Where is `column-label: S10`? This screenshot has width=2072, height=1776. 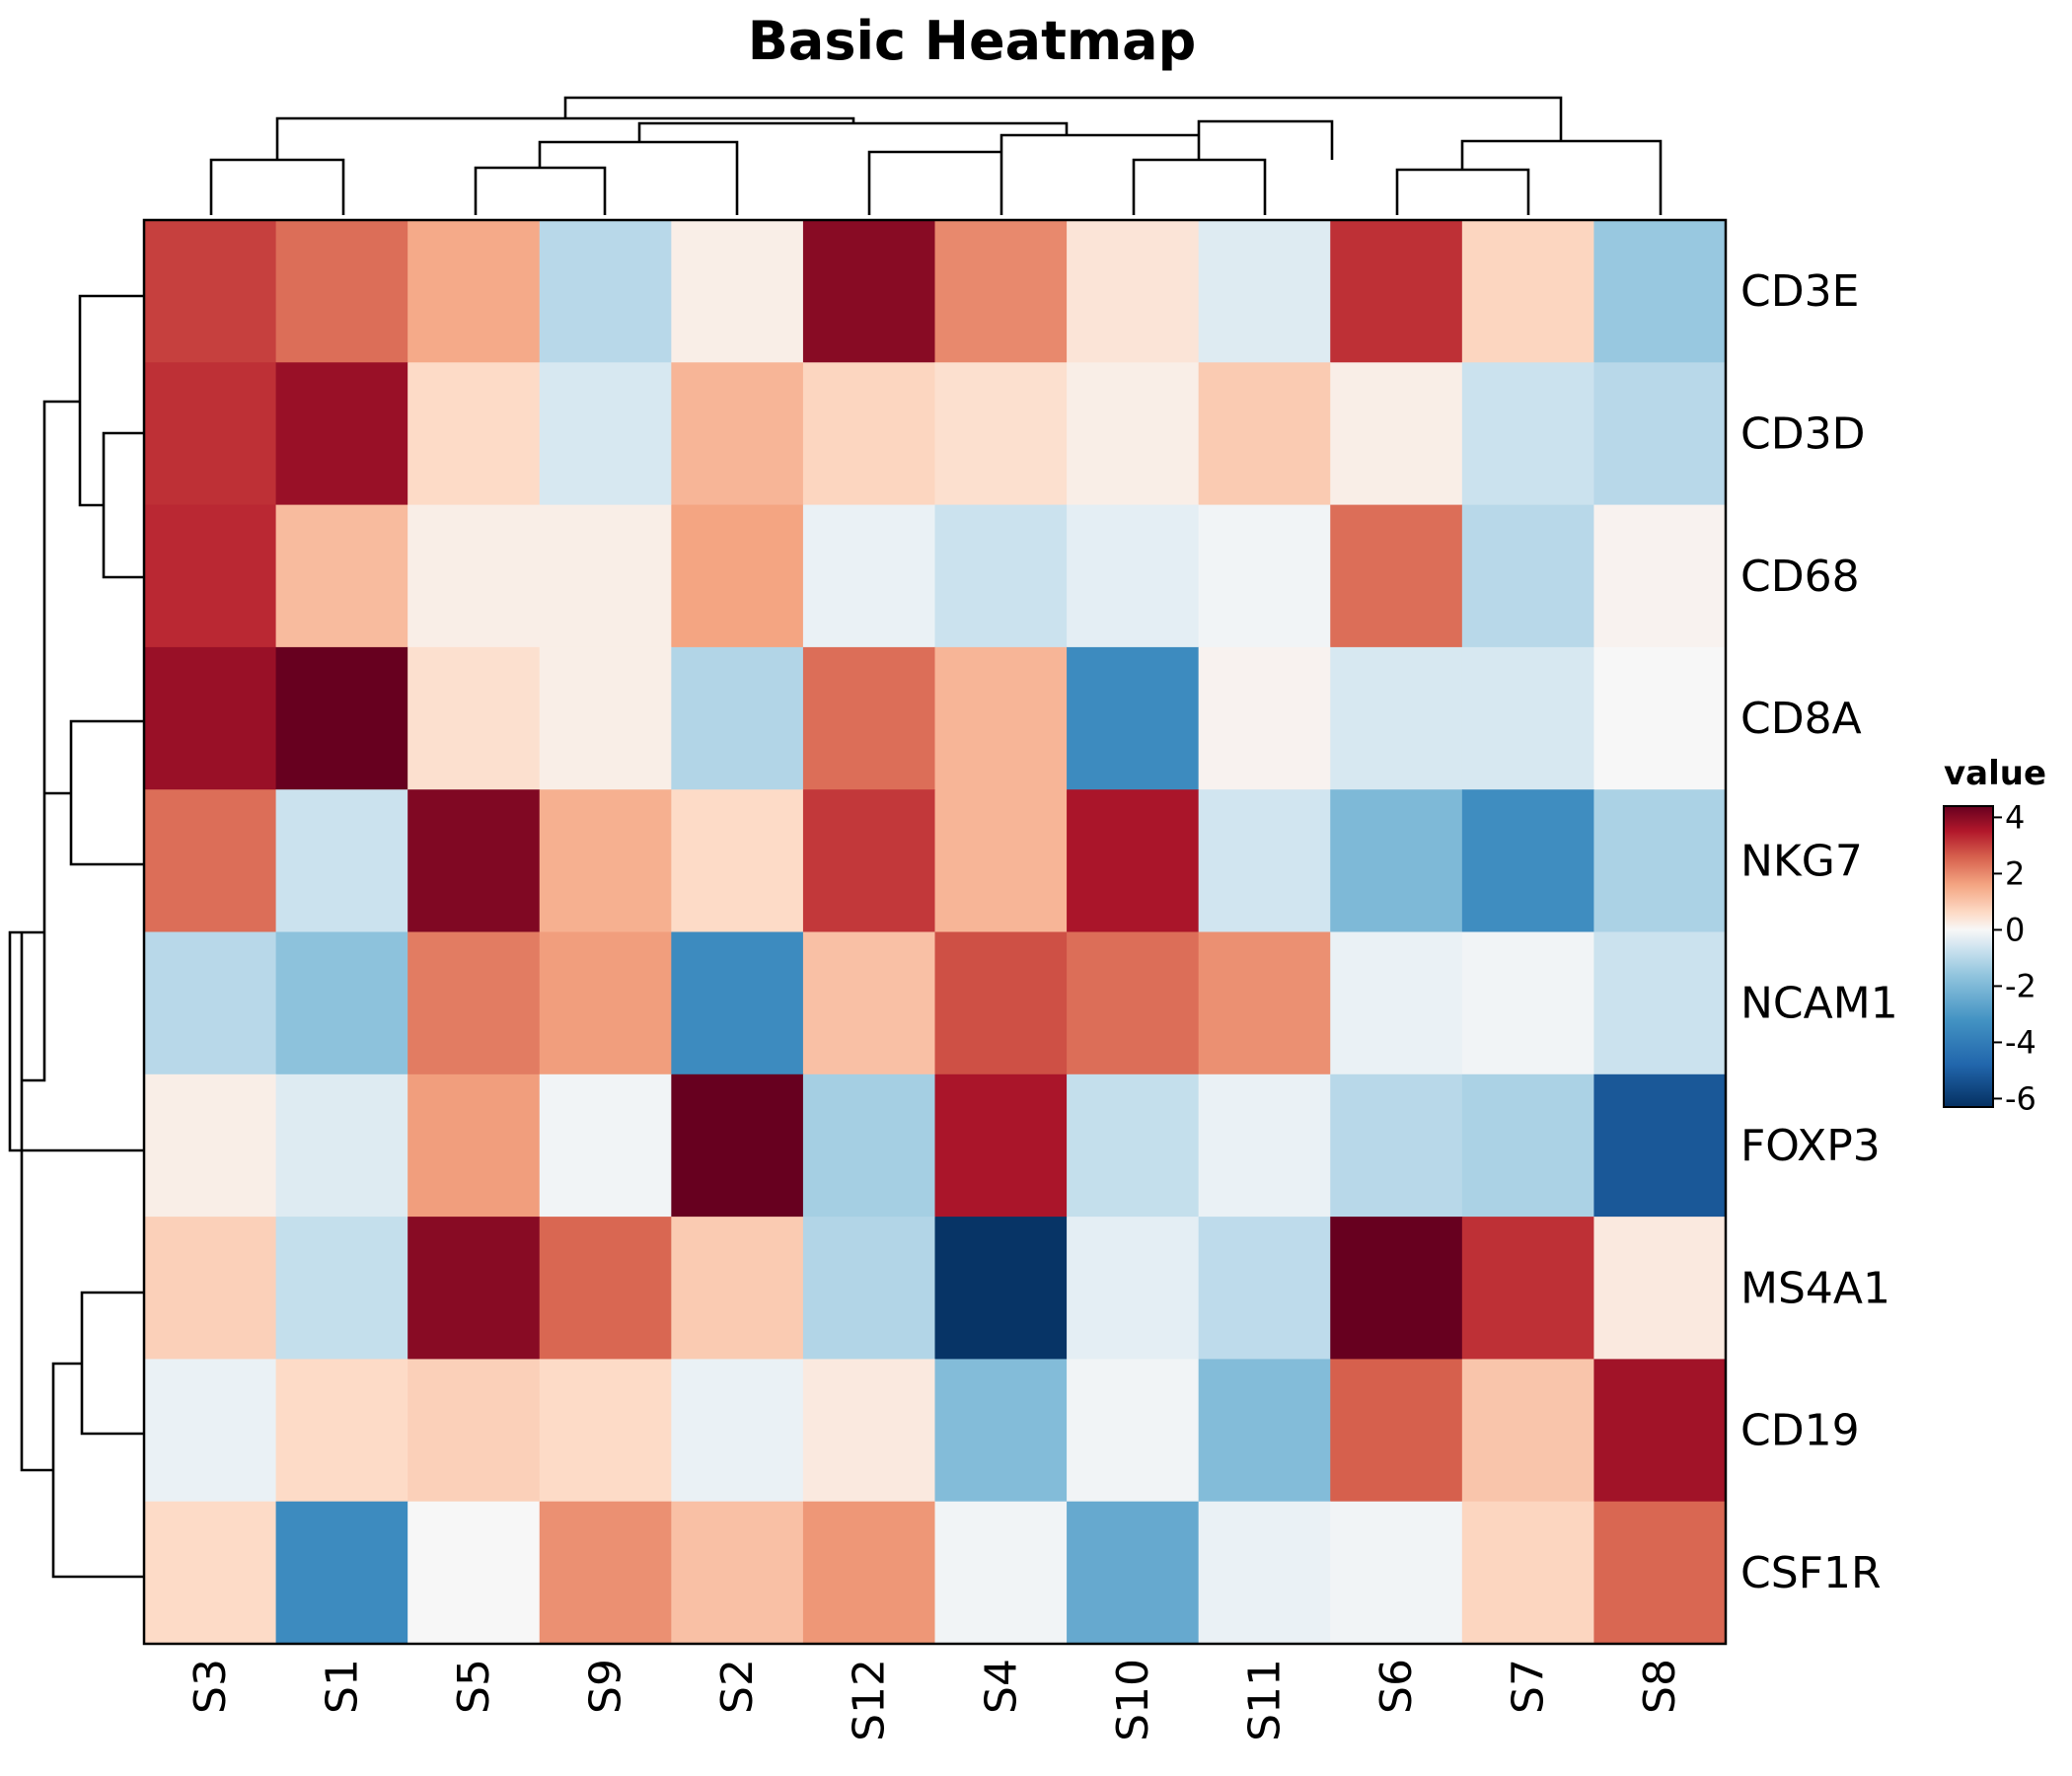 column-label: S10 is located at coordinates (1133, 1700).